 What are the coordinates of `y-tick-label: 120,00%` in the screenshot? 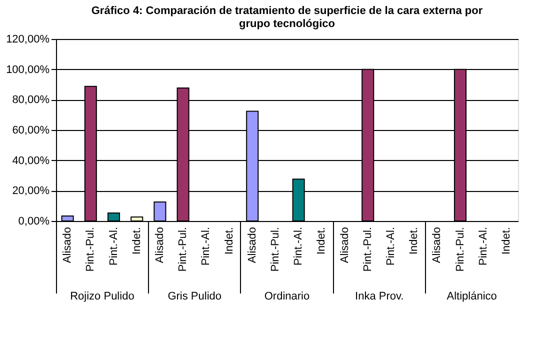 It's located at (28, 40).